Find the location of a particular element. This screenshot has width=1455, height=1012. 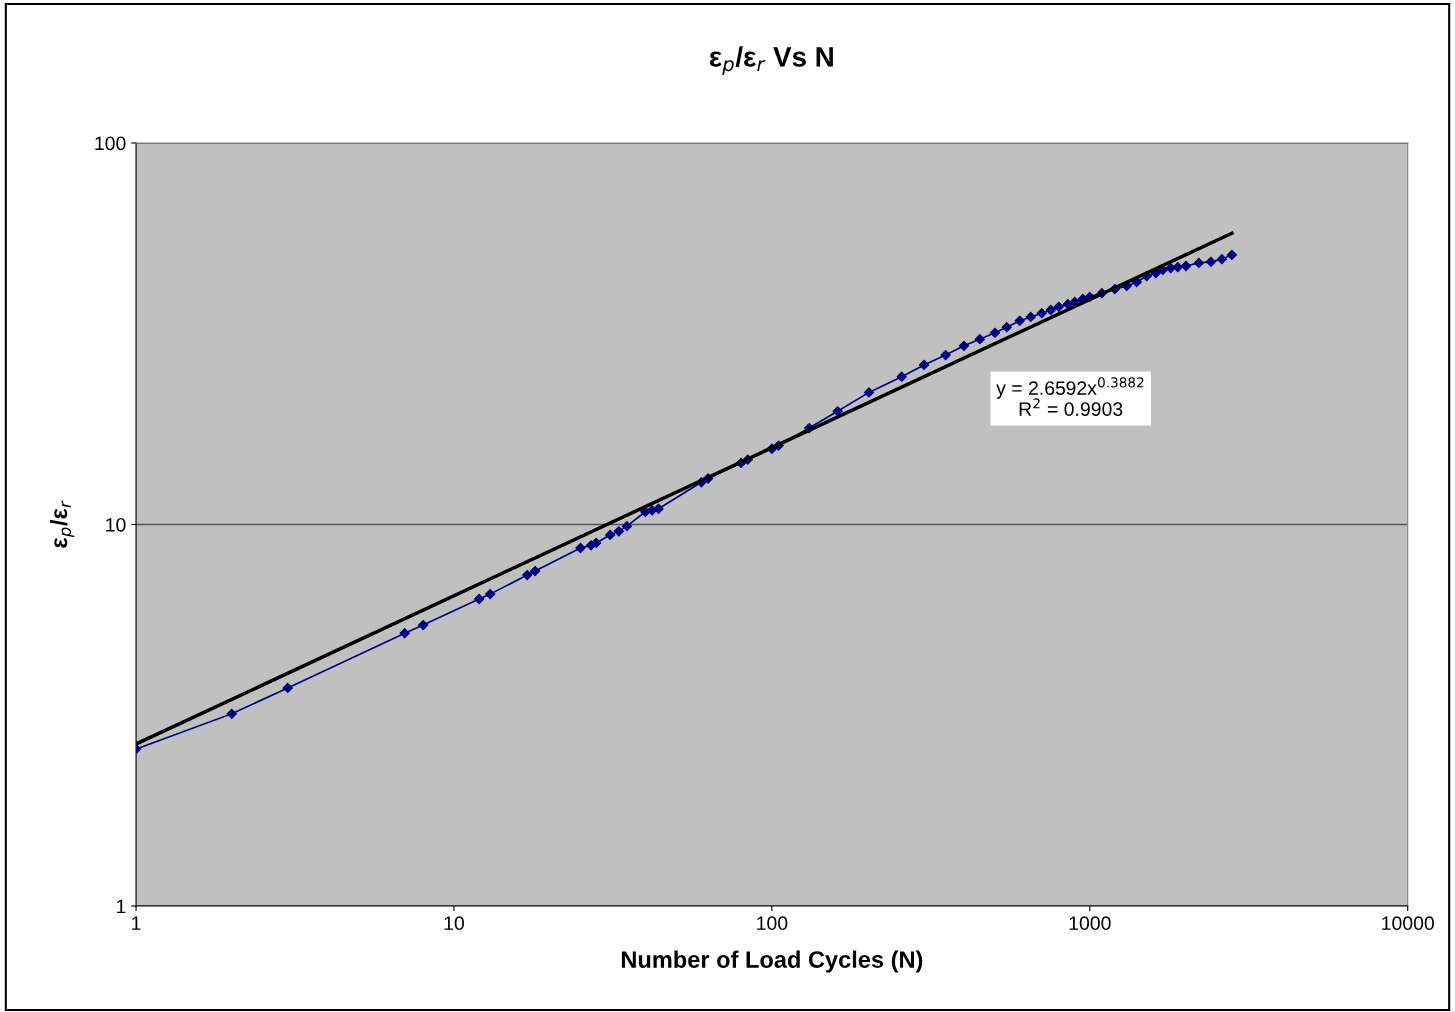

y-tick-label: 1 is located at coordinates (121, 906).